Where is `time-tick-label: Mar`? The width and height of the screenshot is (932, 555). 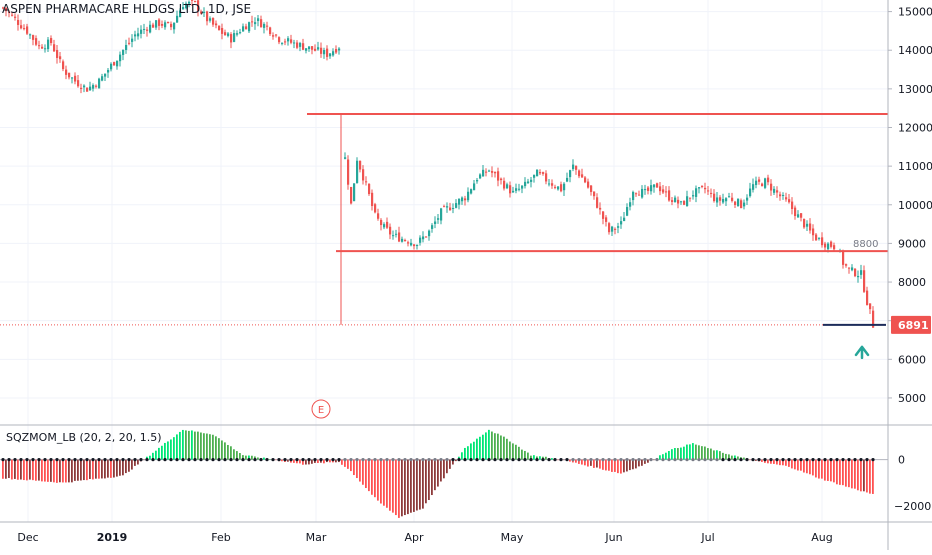 time-tick-label: Mar is located at coordinates (316, 537).